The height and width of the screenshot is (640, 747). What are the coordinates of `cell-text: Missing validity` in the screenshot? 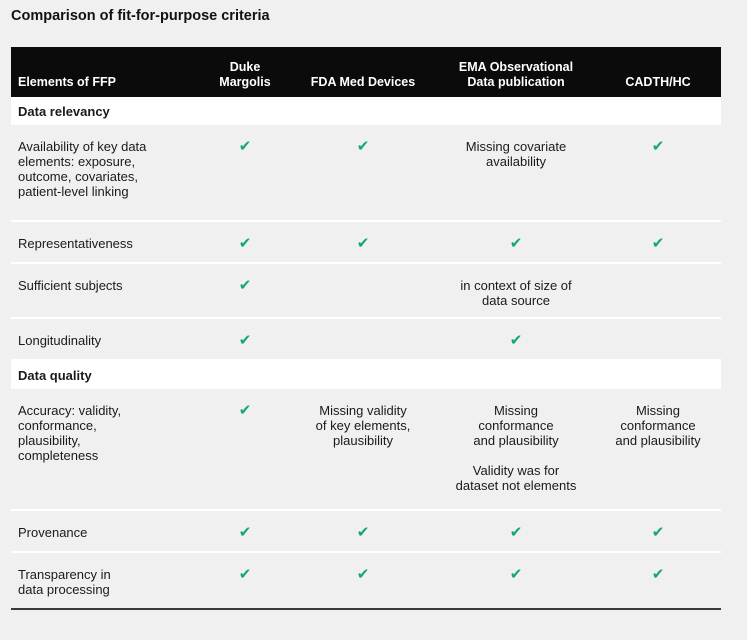 It's located at (363, 410).